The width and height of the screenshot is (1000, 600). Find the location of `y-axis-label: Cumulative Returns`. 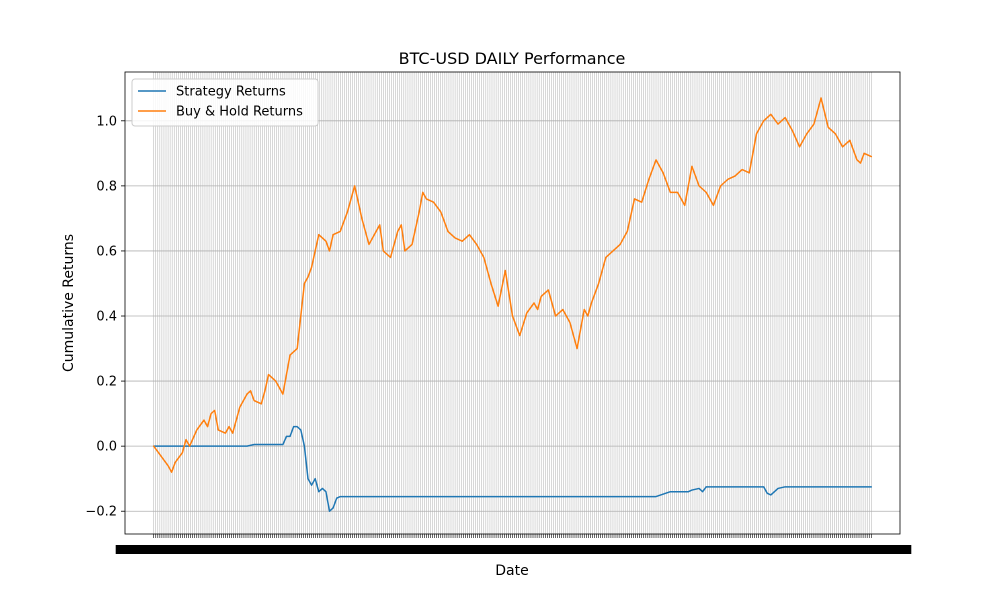

y-axis-label: Cumulative Returns is located at coordinates (69, 303).